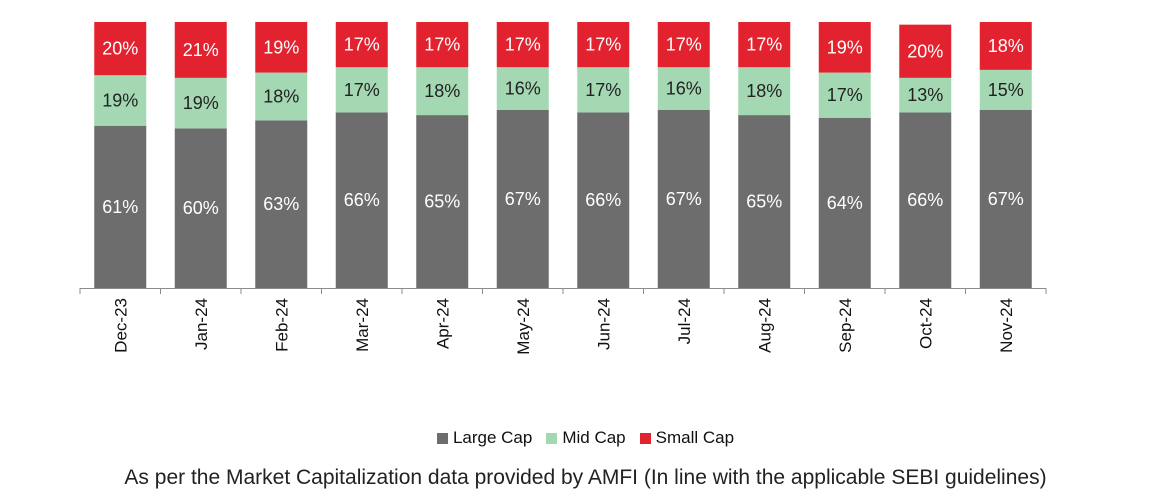  I want to click on data-label-small-cap-may-24: 17%, so click(523, 45).